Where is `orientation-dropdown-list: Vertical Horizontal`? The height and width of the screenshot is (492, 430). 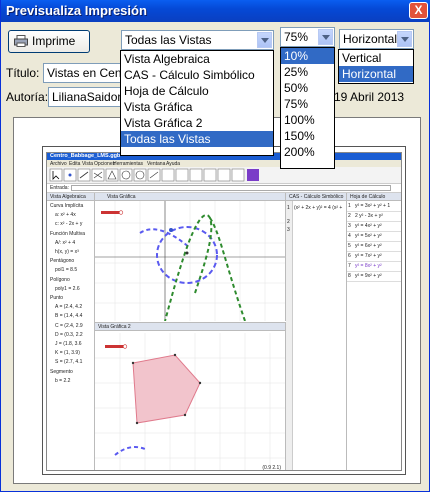 orientation-dropdown-list: Vertical Horizontal is located at coordinates (376, 66).